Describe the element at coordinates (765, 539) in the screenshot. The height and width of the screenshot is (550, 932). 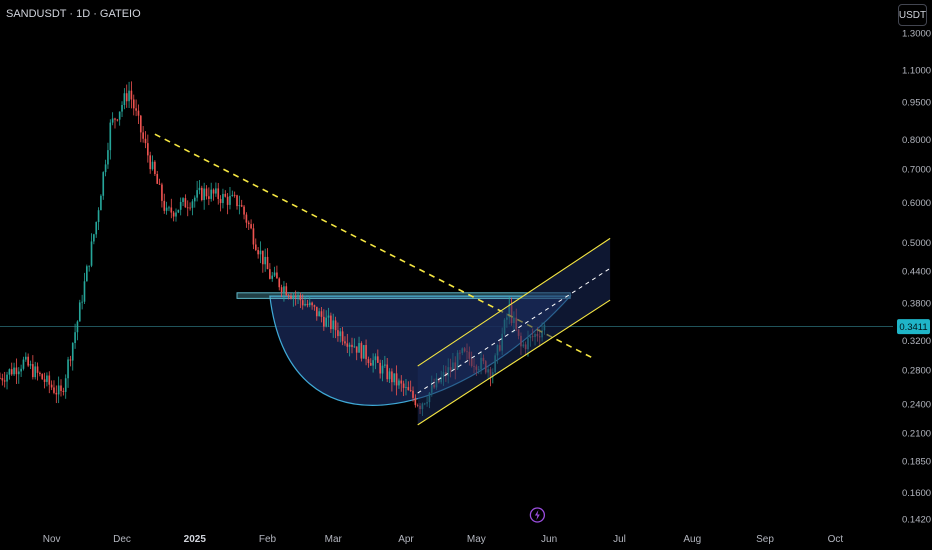
I see `time-tick-label: Sep` at that location.